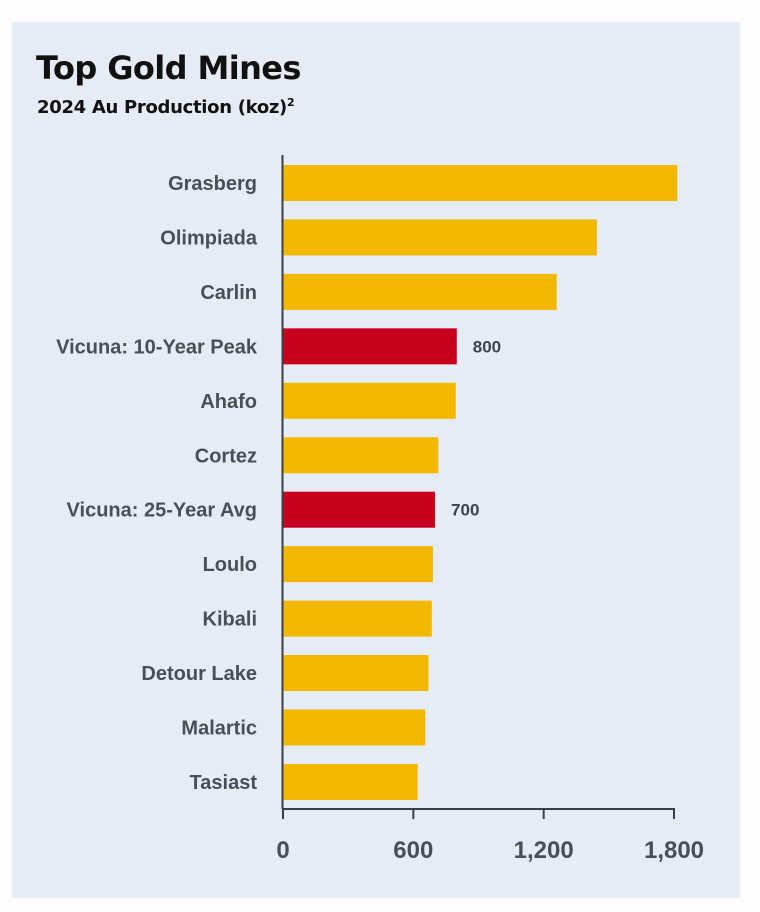 The image size is (760, 912). What do you see at coordinates (358, 564) in the screenshot?
I see `bar-loulo` at bounding box center [358, 564].